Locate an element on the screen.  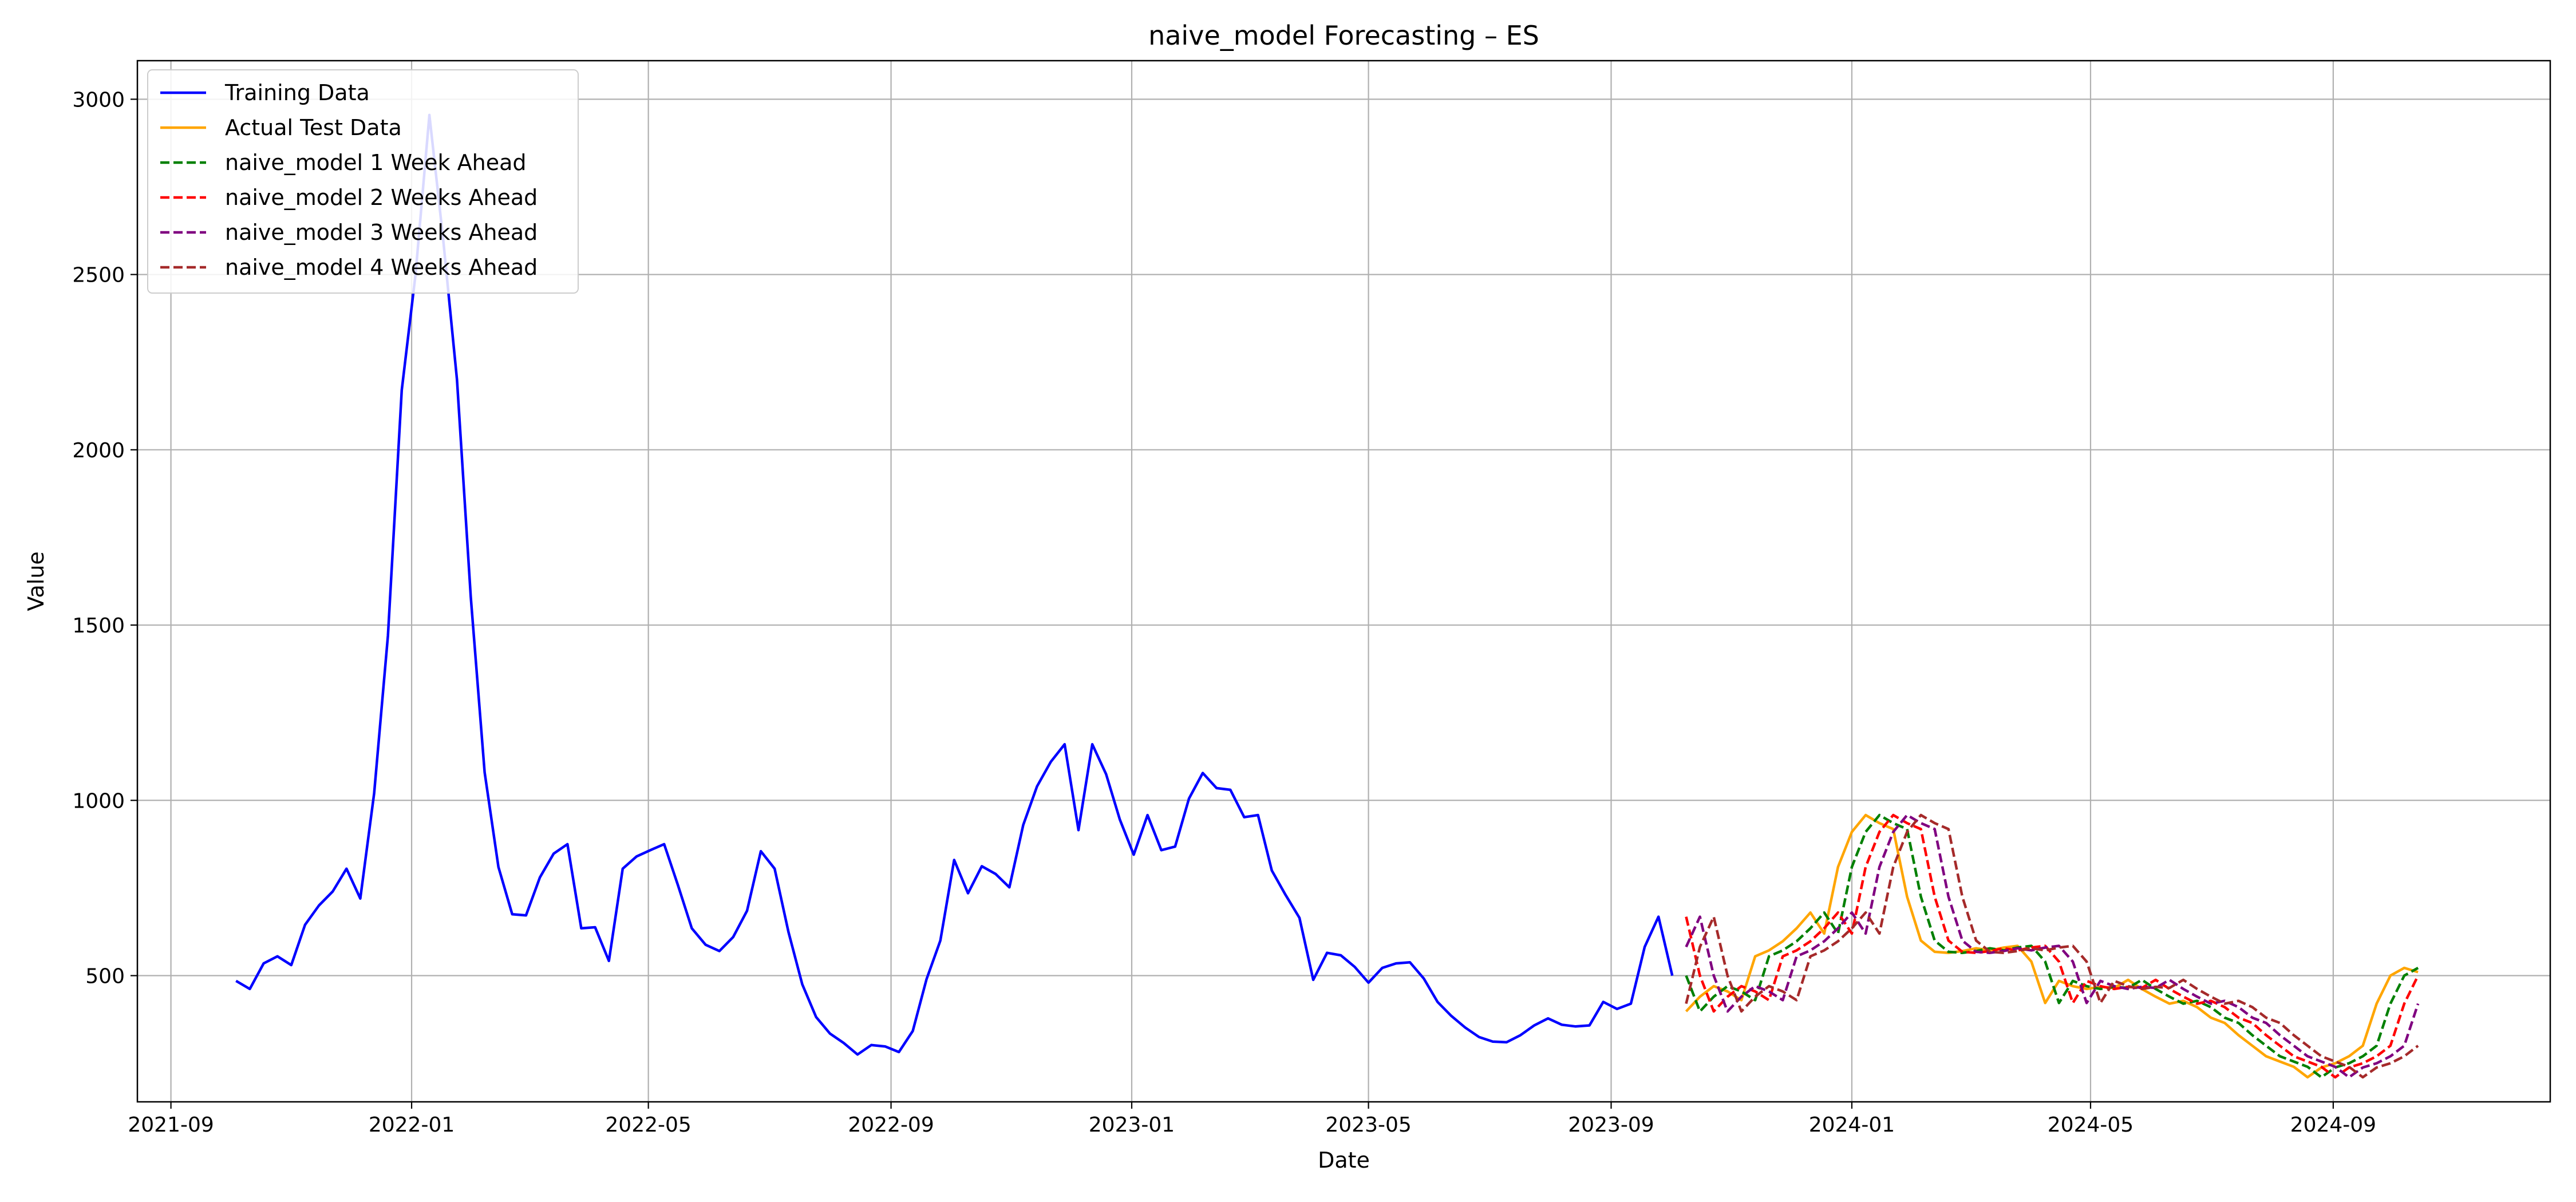
y-tick-label: 500 is located at coordinates (105, 977).